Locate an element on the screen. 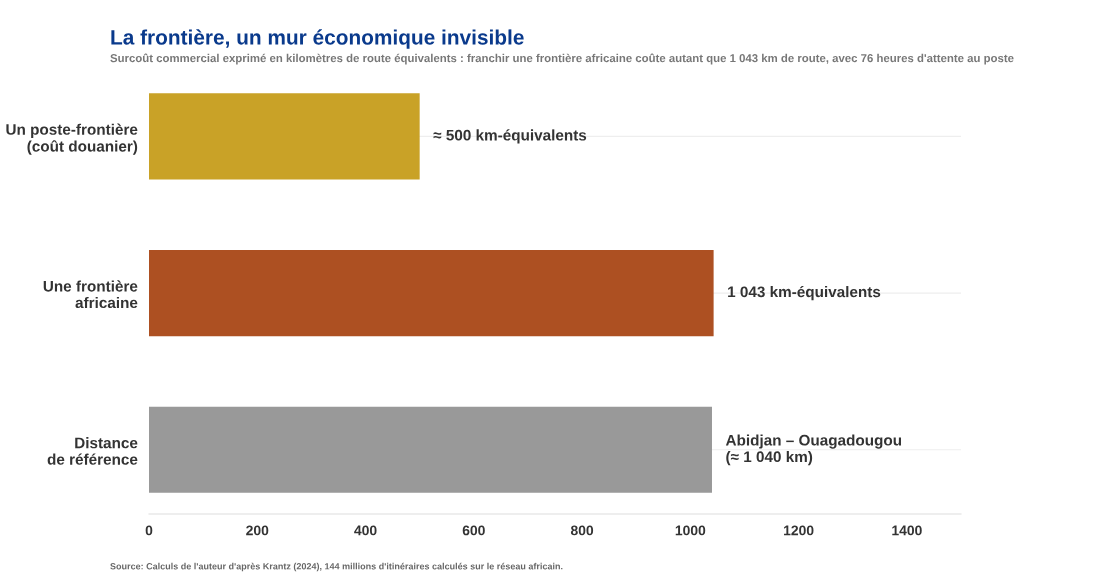  data-label: ≈ 500 km-équivalents is located at coordinates (510, 136).